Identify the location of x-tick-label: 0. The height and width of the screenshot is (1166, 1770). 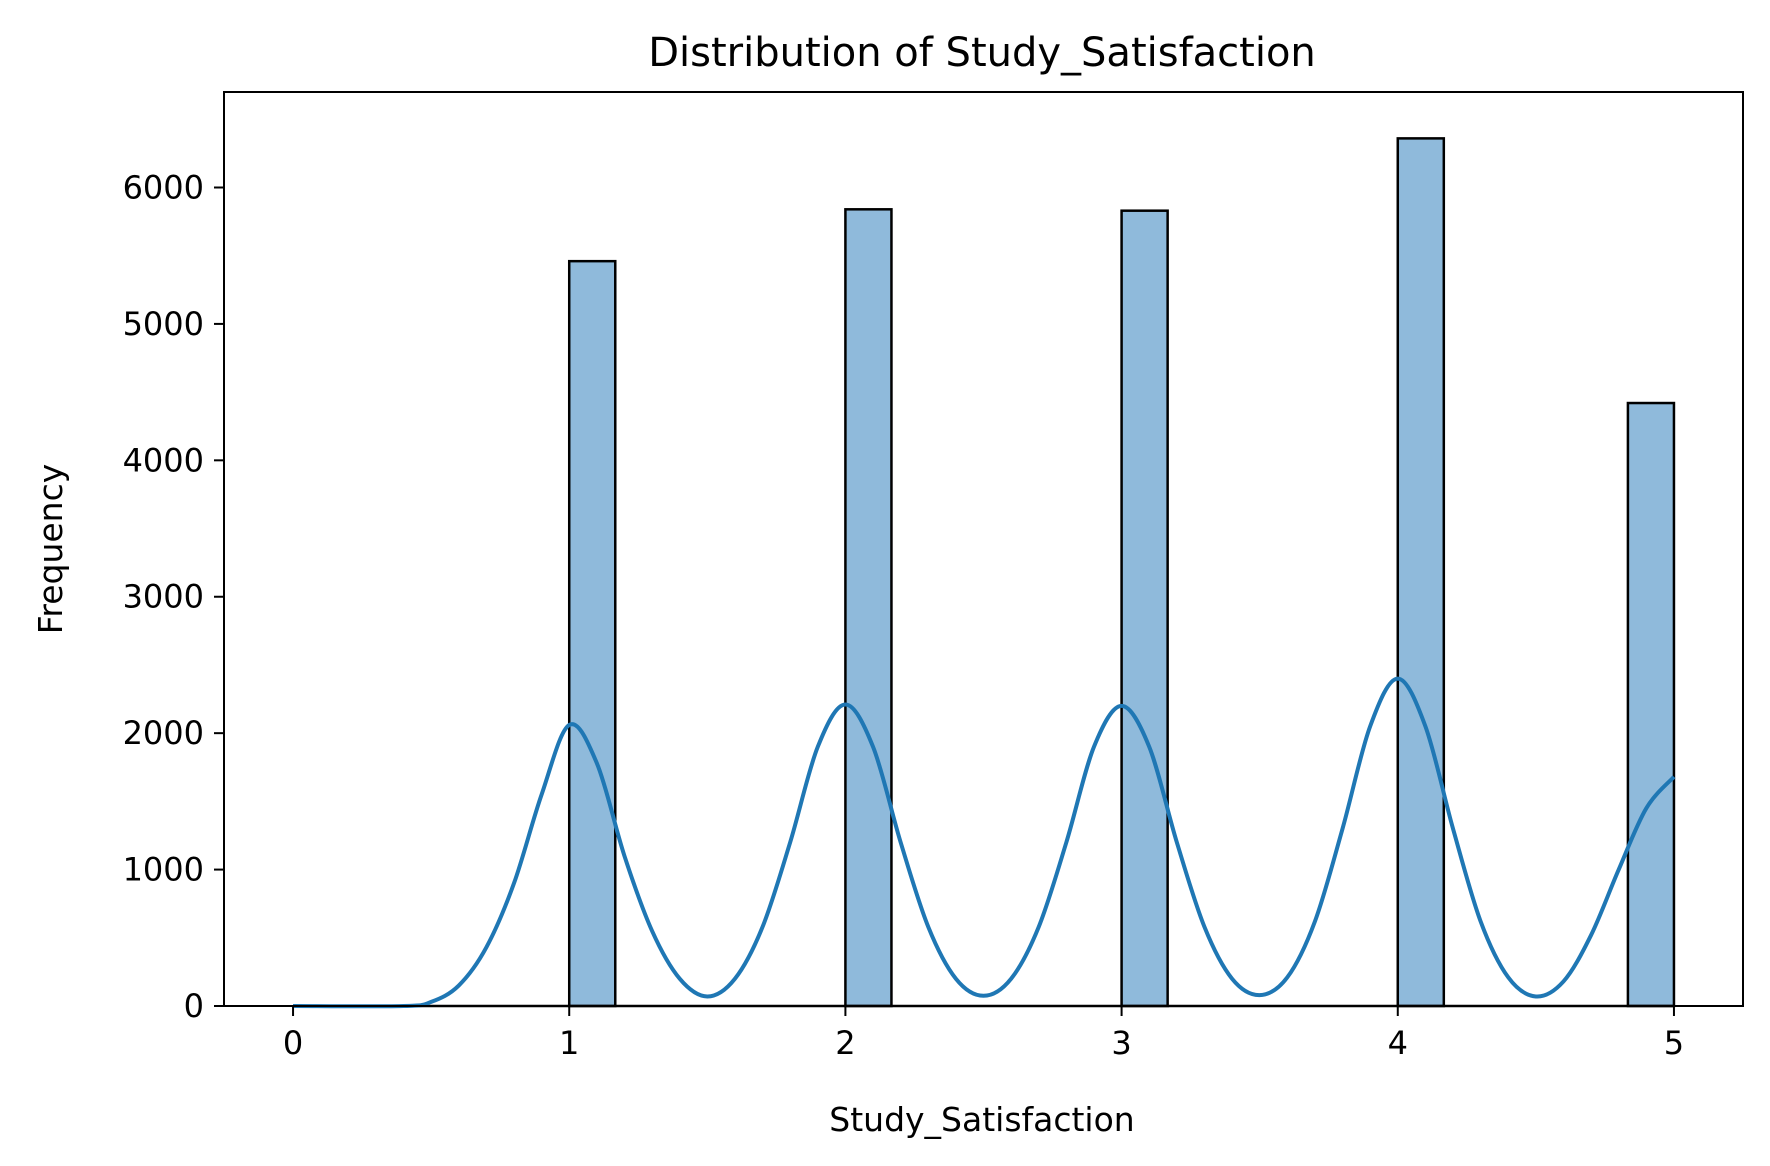
(293, 1043).